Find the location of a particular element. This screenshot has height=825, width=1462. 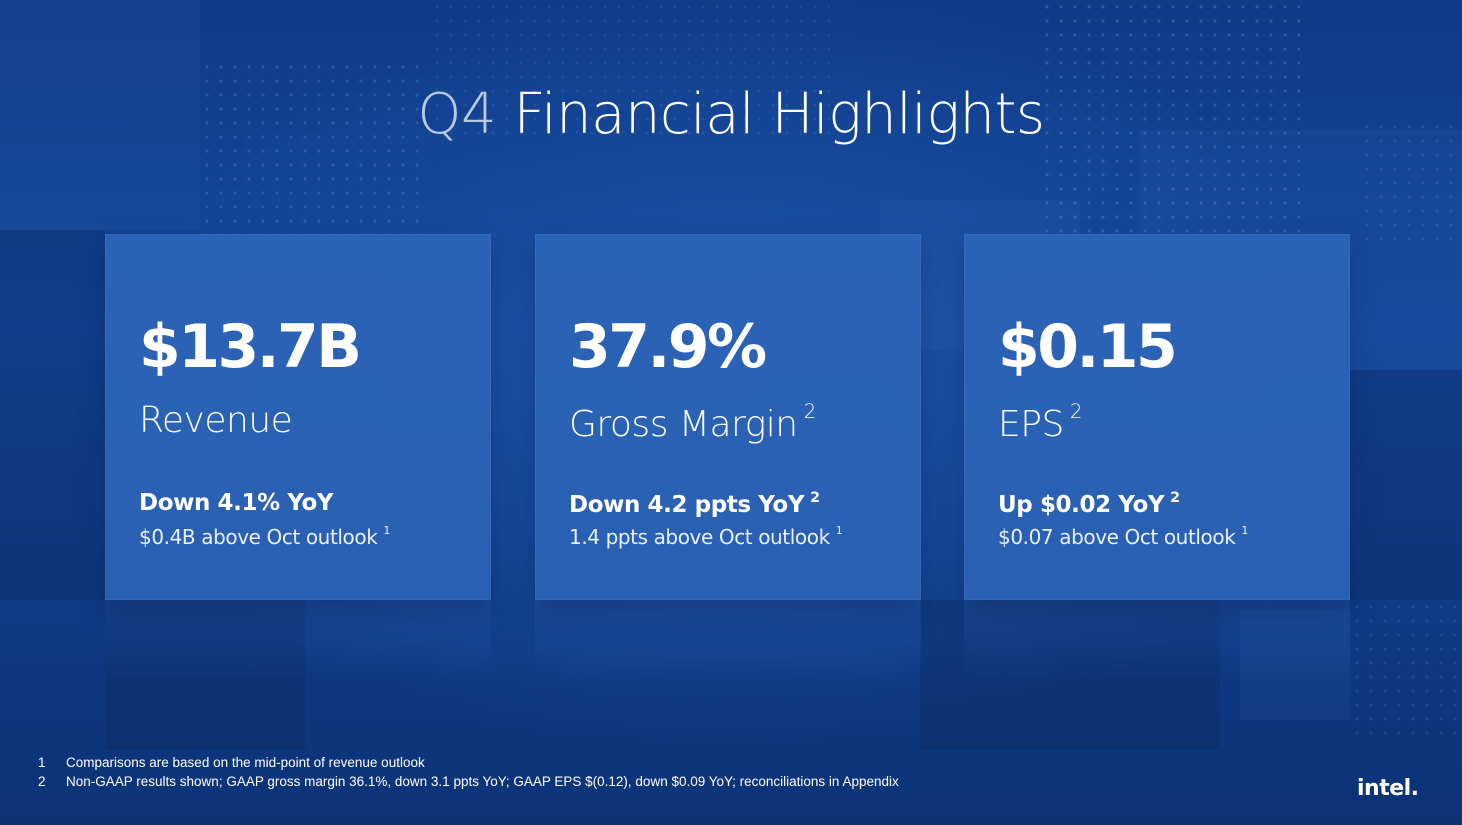

dot-pattern-top-right is located at coordinates (1170, 140).